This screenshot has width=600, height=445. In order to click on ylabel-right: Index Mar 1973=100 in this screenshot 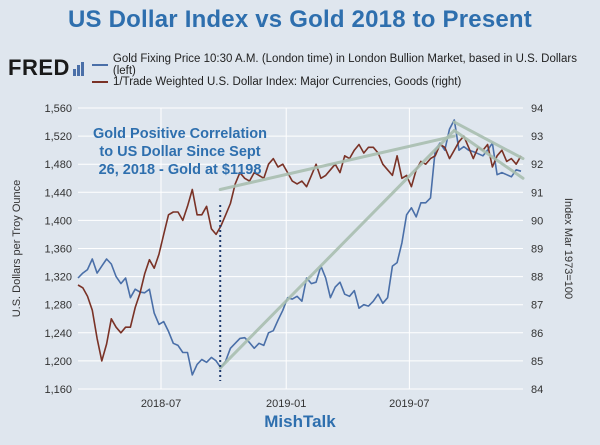, I will do `click(568, 248)`.